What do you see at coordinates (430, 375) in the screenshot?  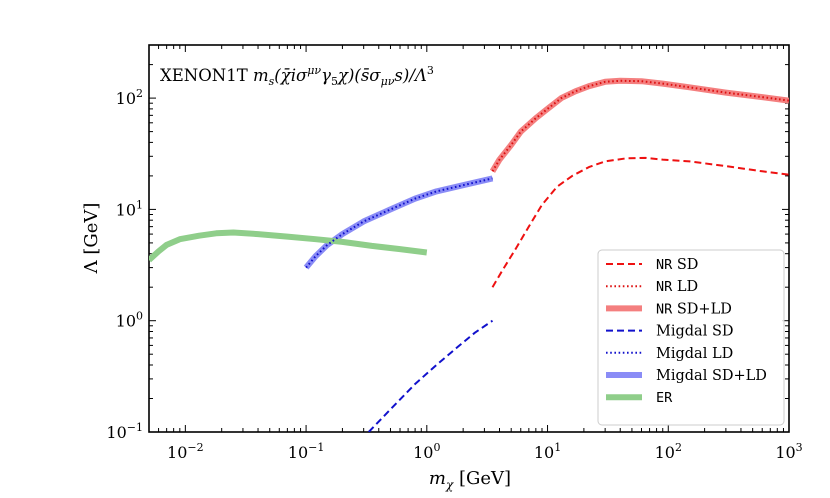 I see `series-migdal-sd` at bounding box center [430, 375].